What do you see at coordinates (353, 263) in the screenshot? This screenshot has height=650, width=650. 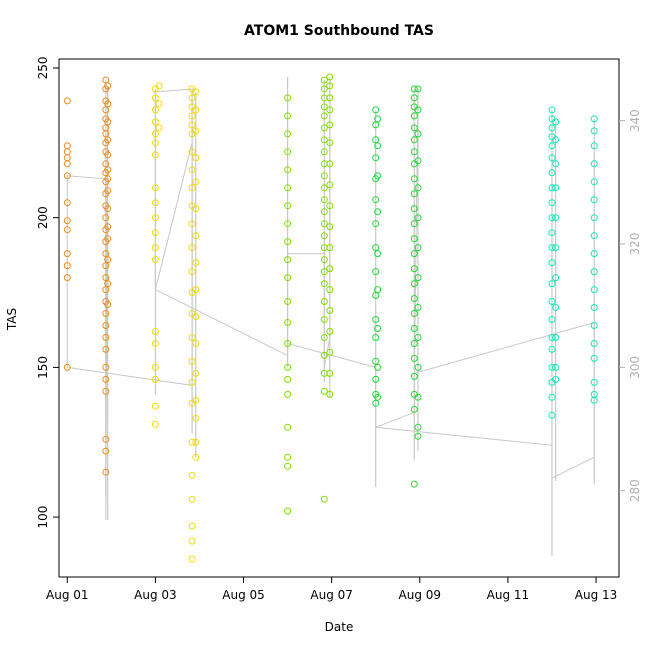 I see `series-3-connector-line` at bounding box center [353, 263].